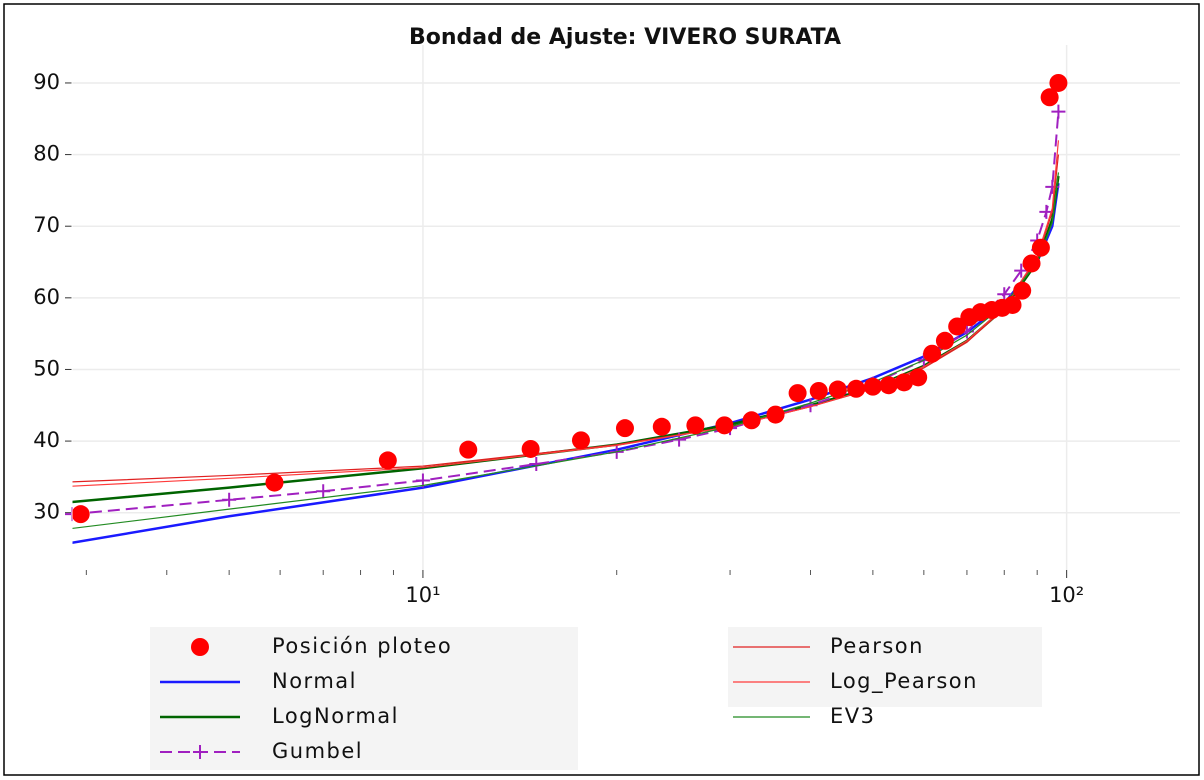 This screenshot has width=1204, height=780. I want to click on y-tick-label: 90, so click(46, 82).